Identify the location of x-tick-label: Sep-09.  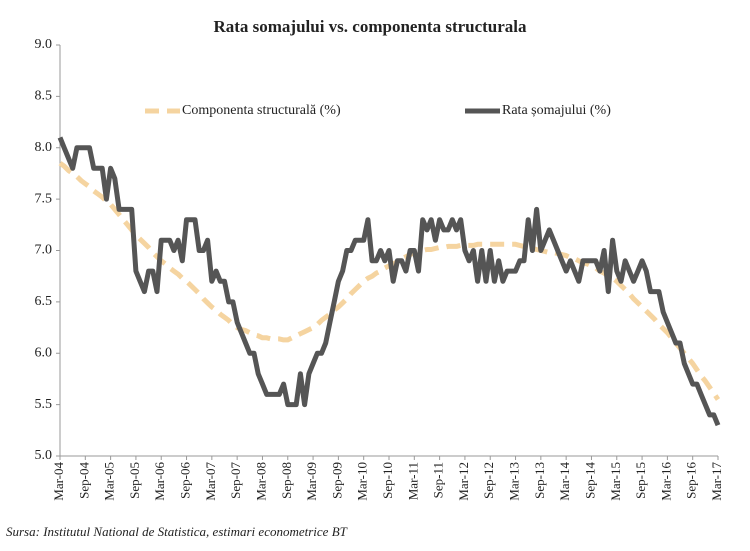
(336, 480).